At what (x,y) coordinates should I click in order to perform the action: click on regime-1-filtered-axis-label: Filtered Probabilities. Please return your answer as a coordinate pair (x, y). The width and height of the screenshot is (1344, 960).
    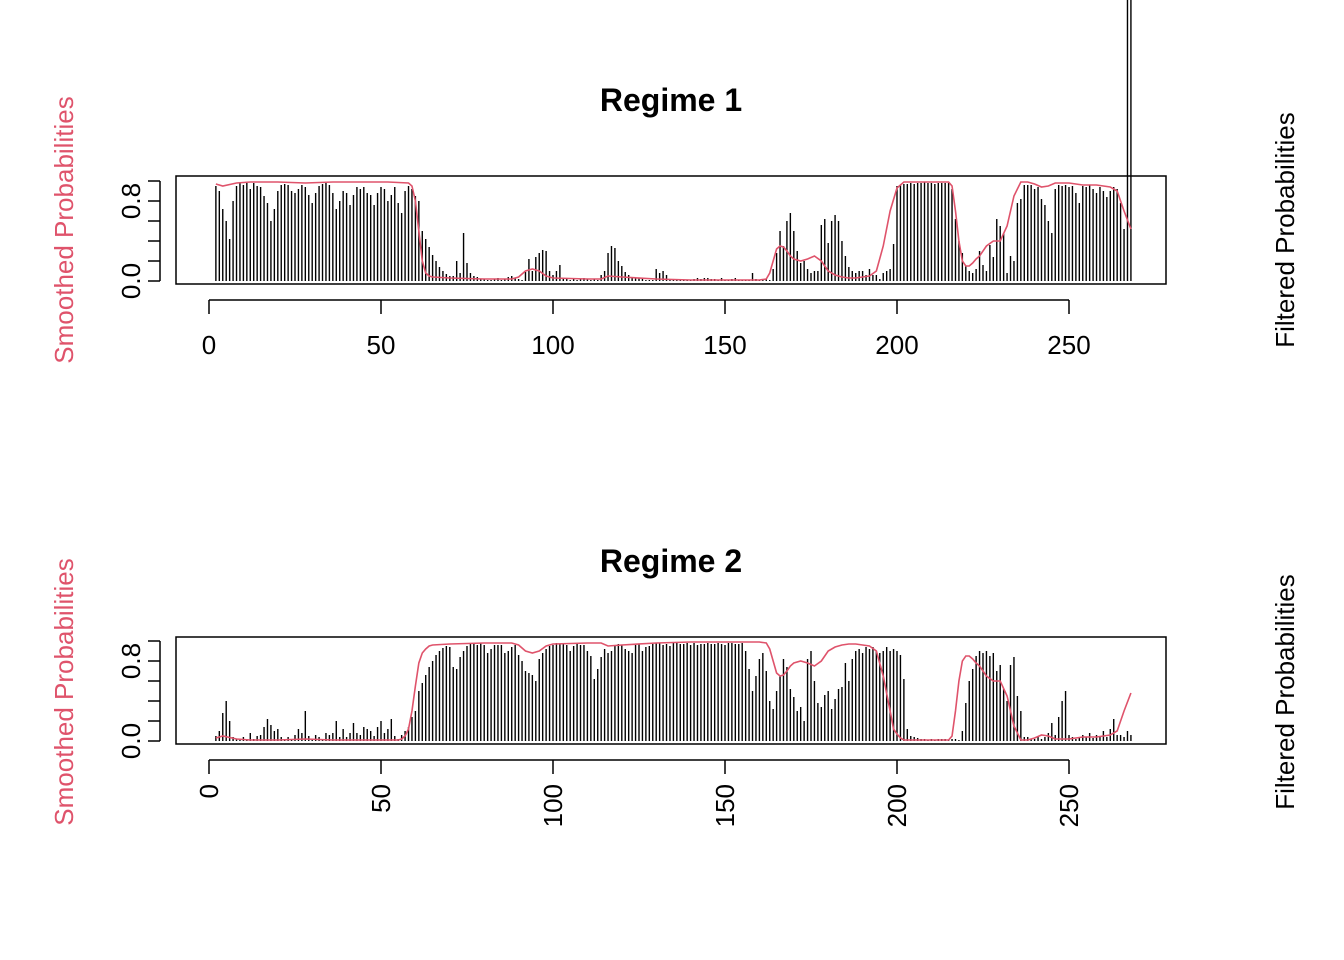
    Looking at the image, I should click on (1285, 230).